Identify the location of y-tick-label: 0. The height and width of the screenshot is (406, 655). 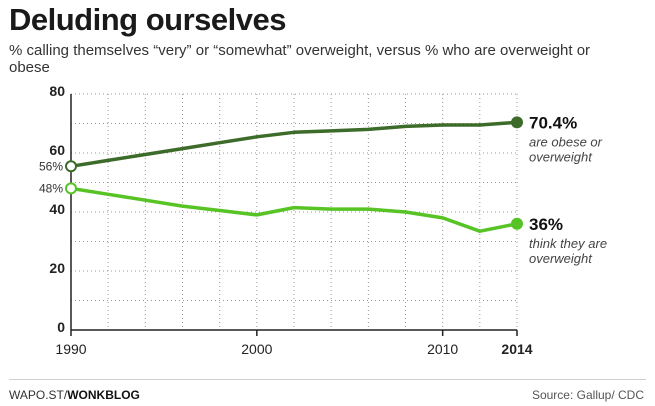
(61, 327).